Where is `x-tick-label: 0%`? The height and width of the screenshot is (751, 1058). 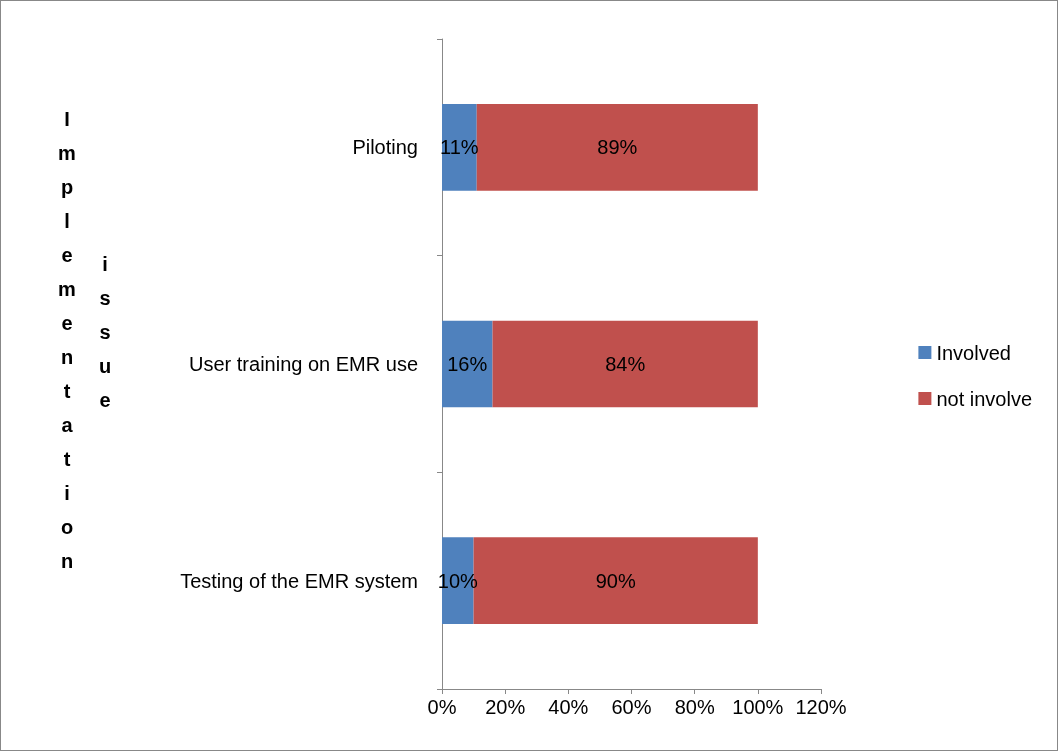
x-tick-label: 0% is located at coordinates (442, 707).